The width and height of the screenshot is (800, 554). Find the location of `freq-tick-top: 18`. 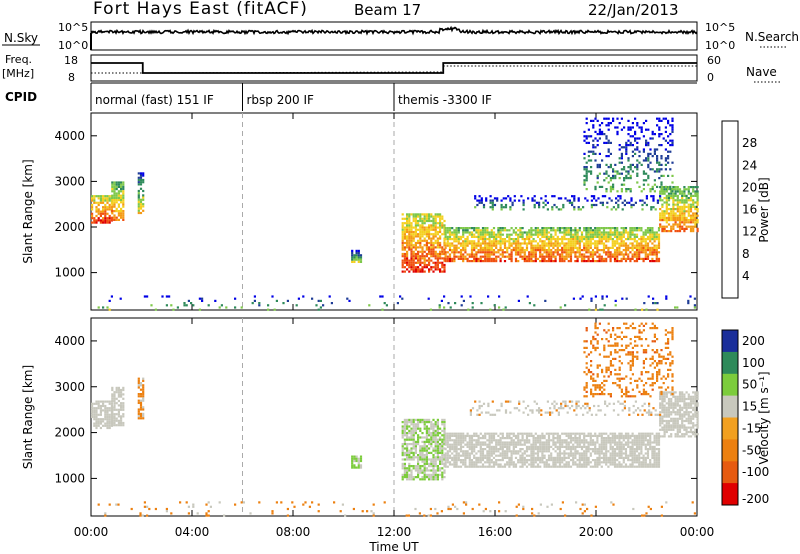

freq-tick-top: 18 is located at coordinates (71, 60).